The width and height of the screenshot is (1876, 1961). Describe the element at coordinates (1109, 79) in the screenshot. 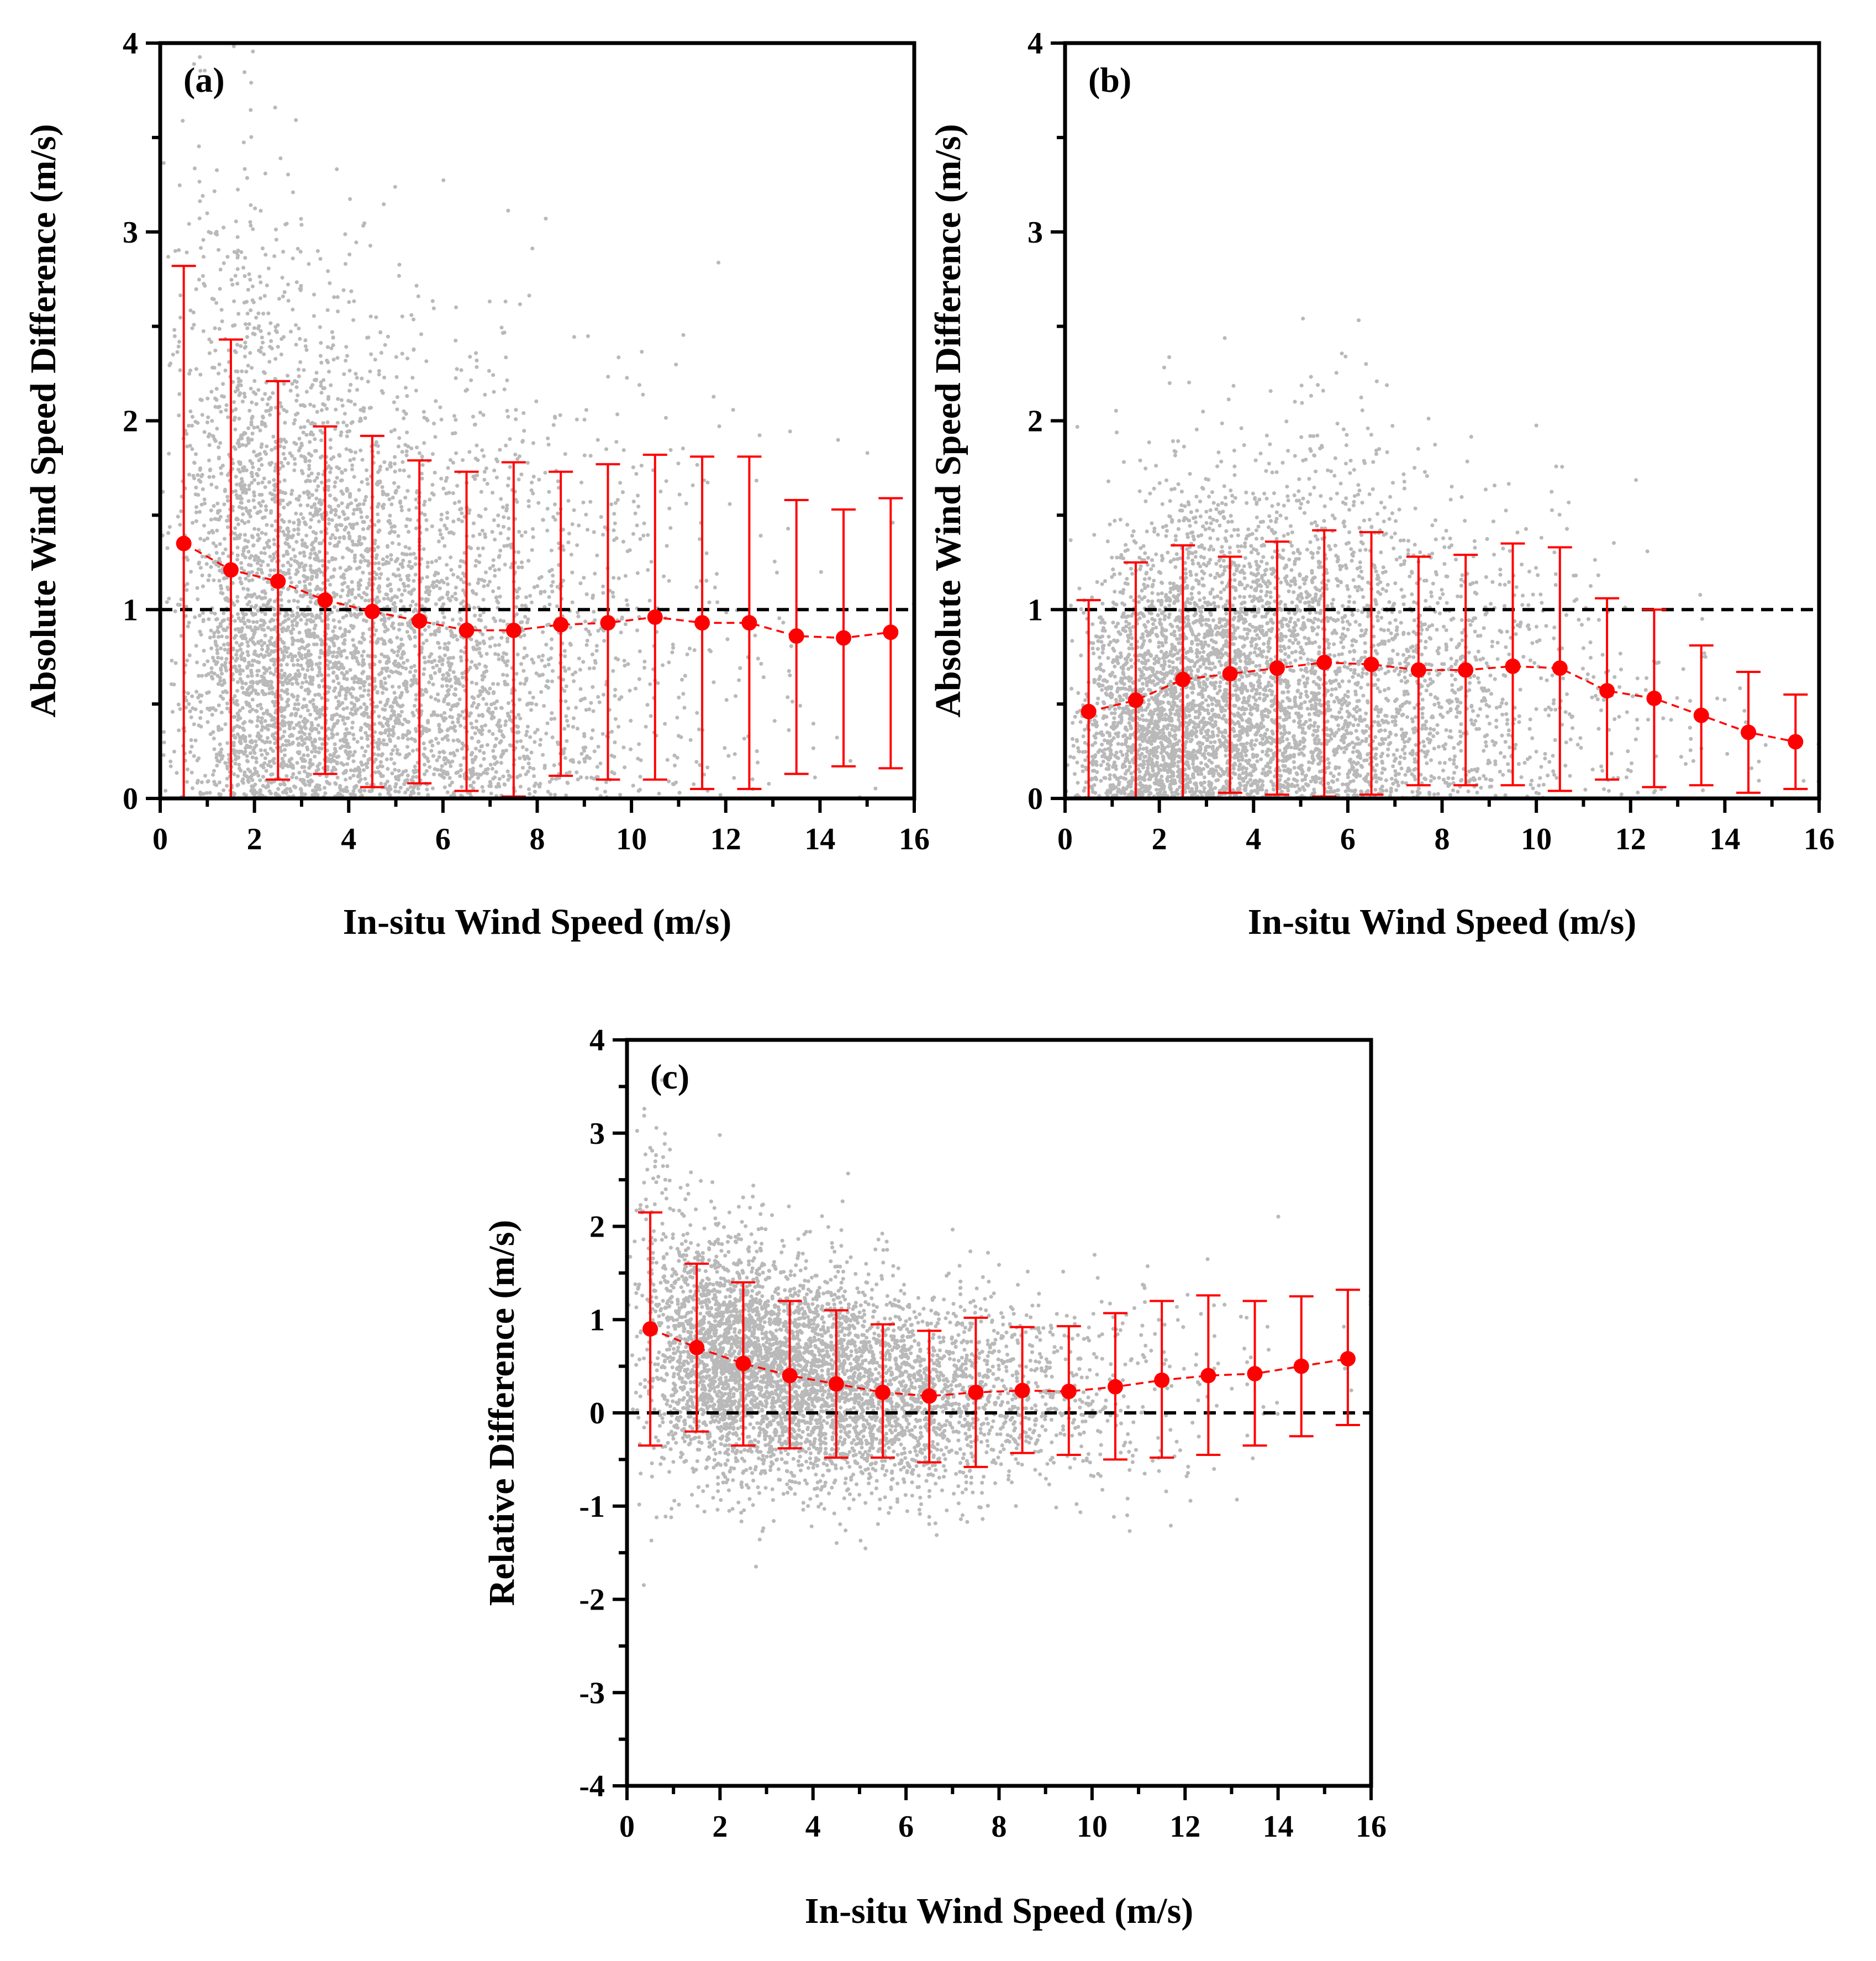

I see `panel-label: (b)` at that location.